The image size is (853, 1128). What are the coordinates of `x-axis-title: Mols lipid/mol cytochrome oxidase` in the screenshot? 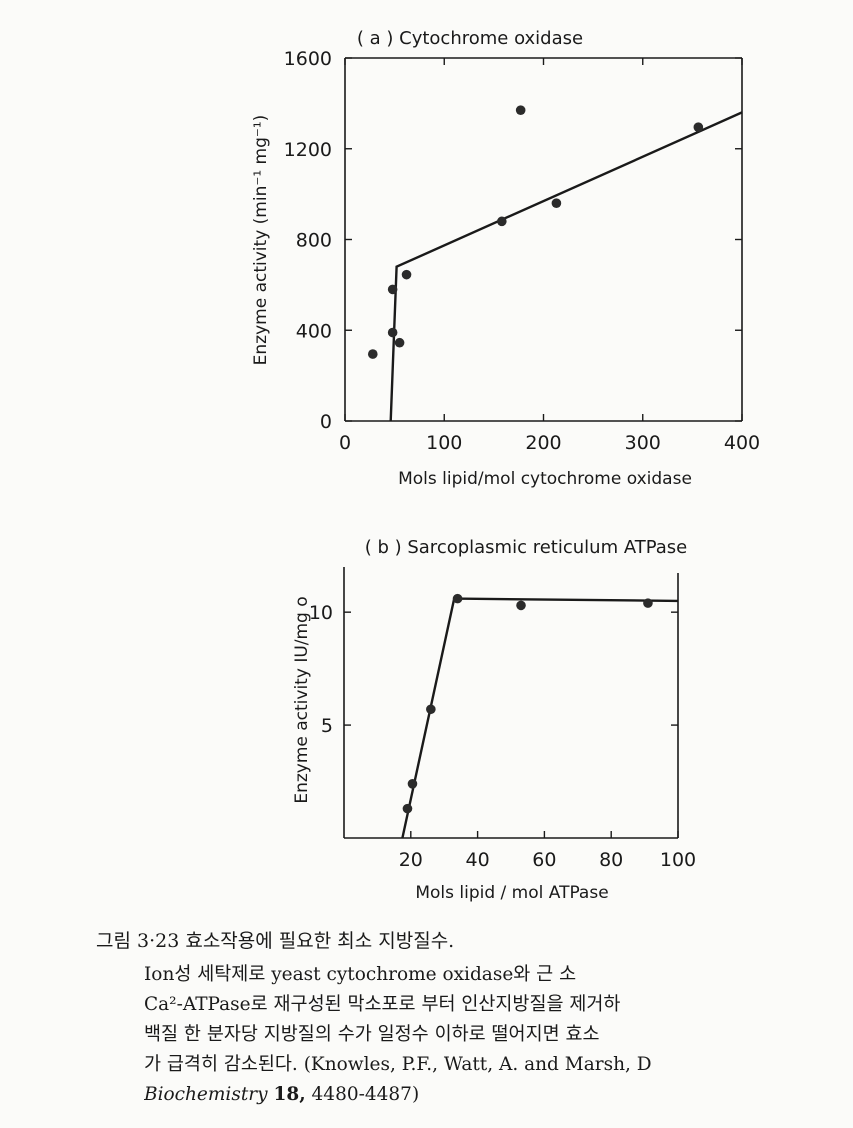 It's located at (545, 479).